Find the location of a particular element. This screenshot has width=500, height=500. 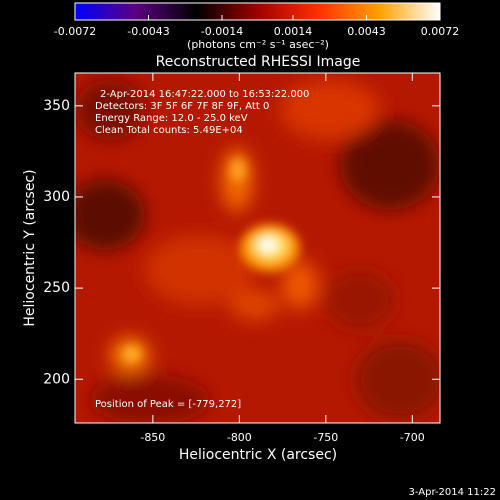

x-tick-label: -850 is located at coordinates (152, 437).